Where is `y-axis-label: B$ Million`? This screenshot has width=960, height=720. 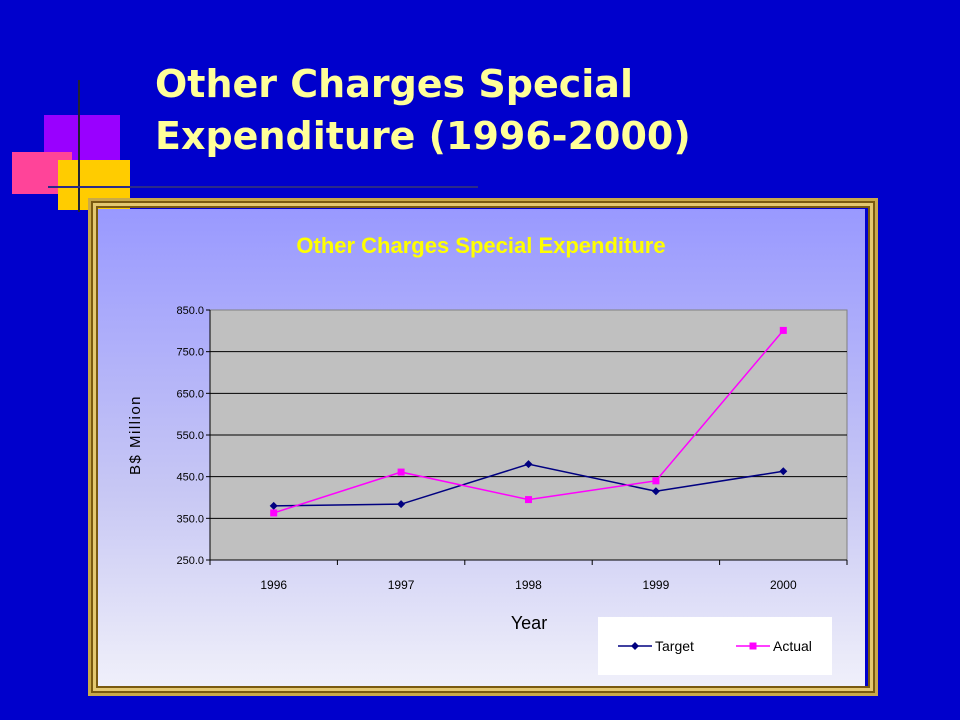
y-axis-label: B$ Million is located at coordinates (135, 435).